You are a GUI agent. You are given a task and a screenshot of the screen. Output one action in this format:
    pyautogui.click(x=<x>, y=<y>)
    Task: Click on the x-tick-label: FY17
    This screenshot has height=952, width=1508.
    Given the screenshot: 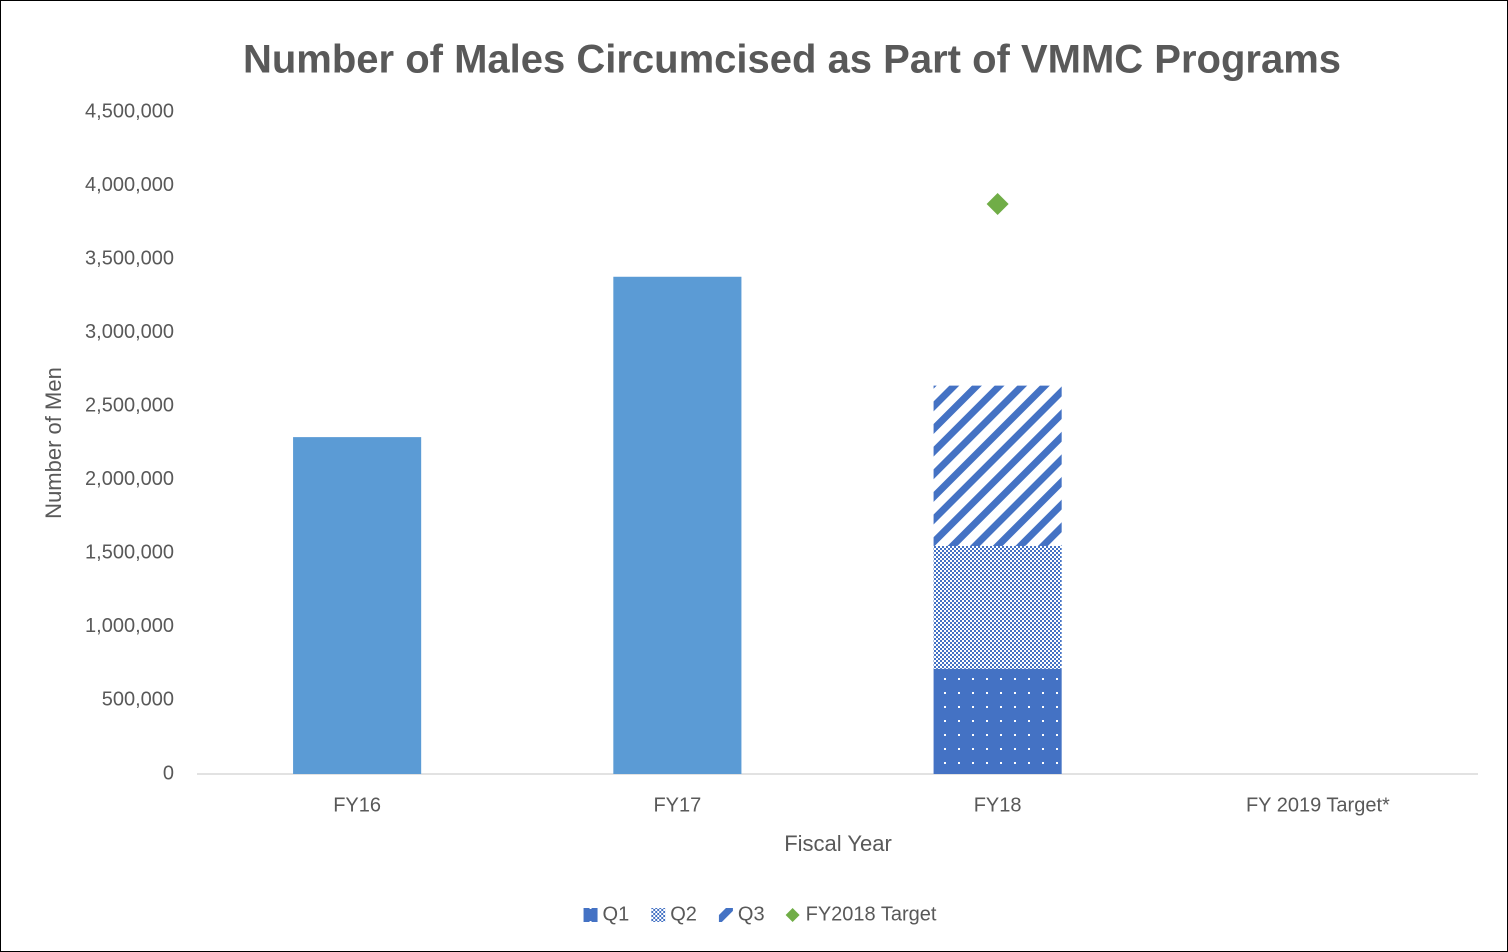 What is the action you would take?
    pyautogui.click(x=677, y=805)
    